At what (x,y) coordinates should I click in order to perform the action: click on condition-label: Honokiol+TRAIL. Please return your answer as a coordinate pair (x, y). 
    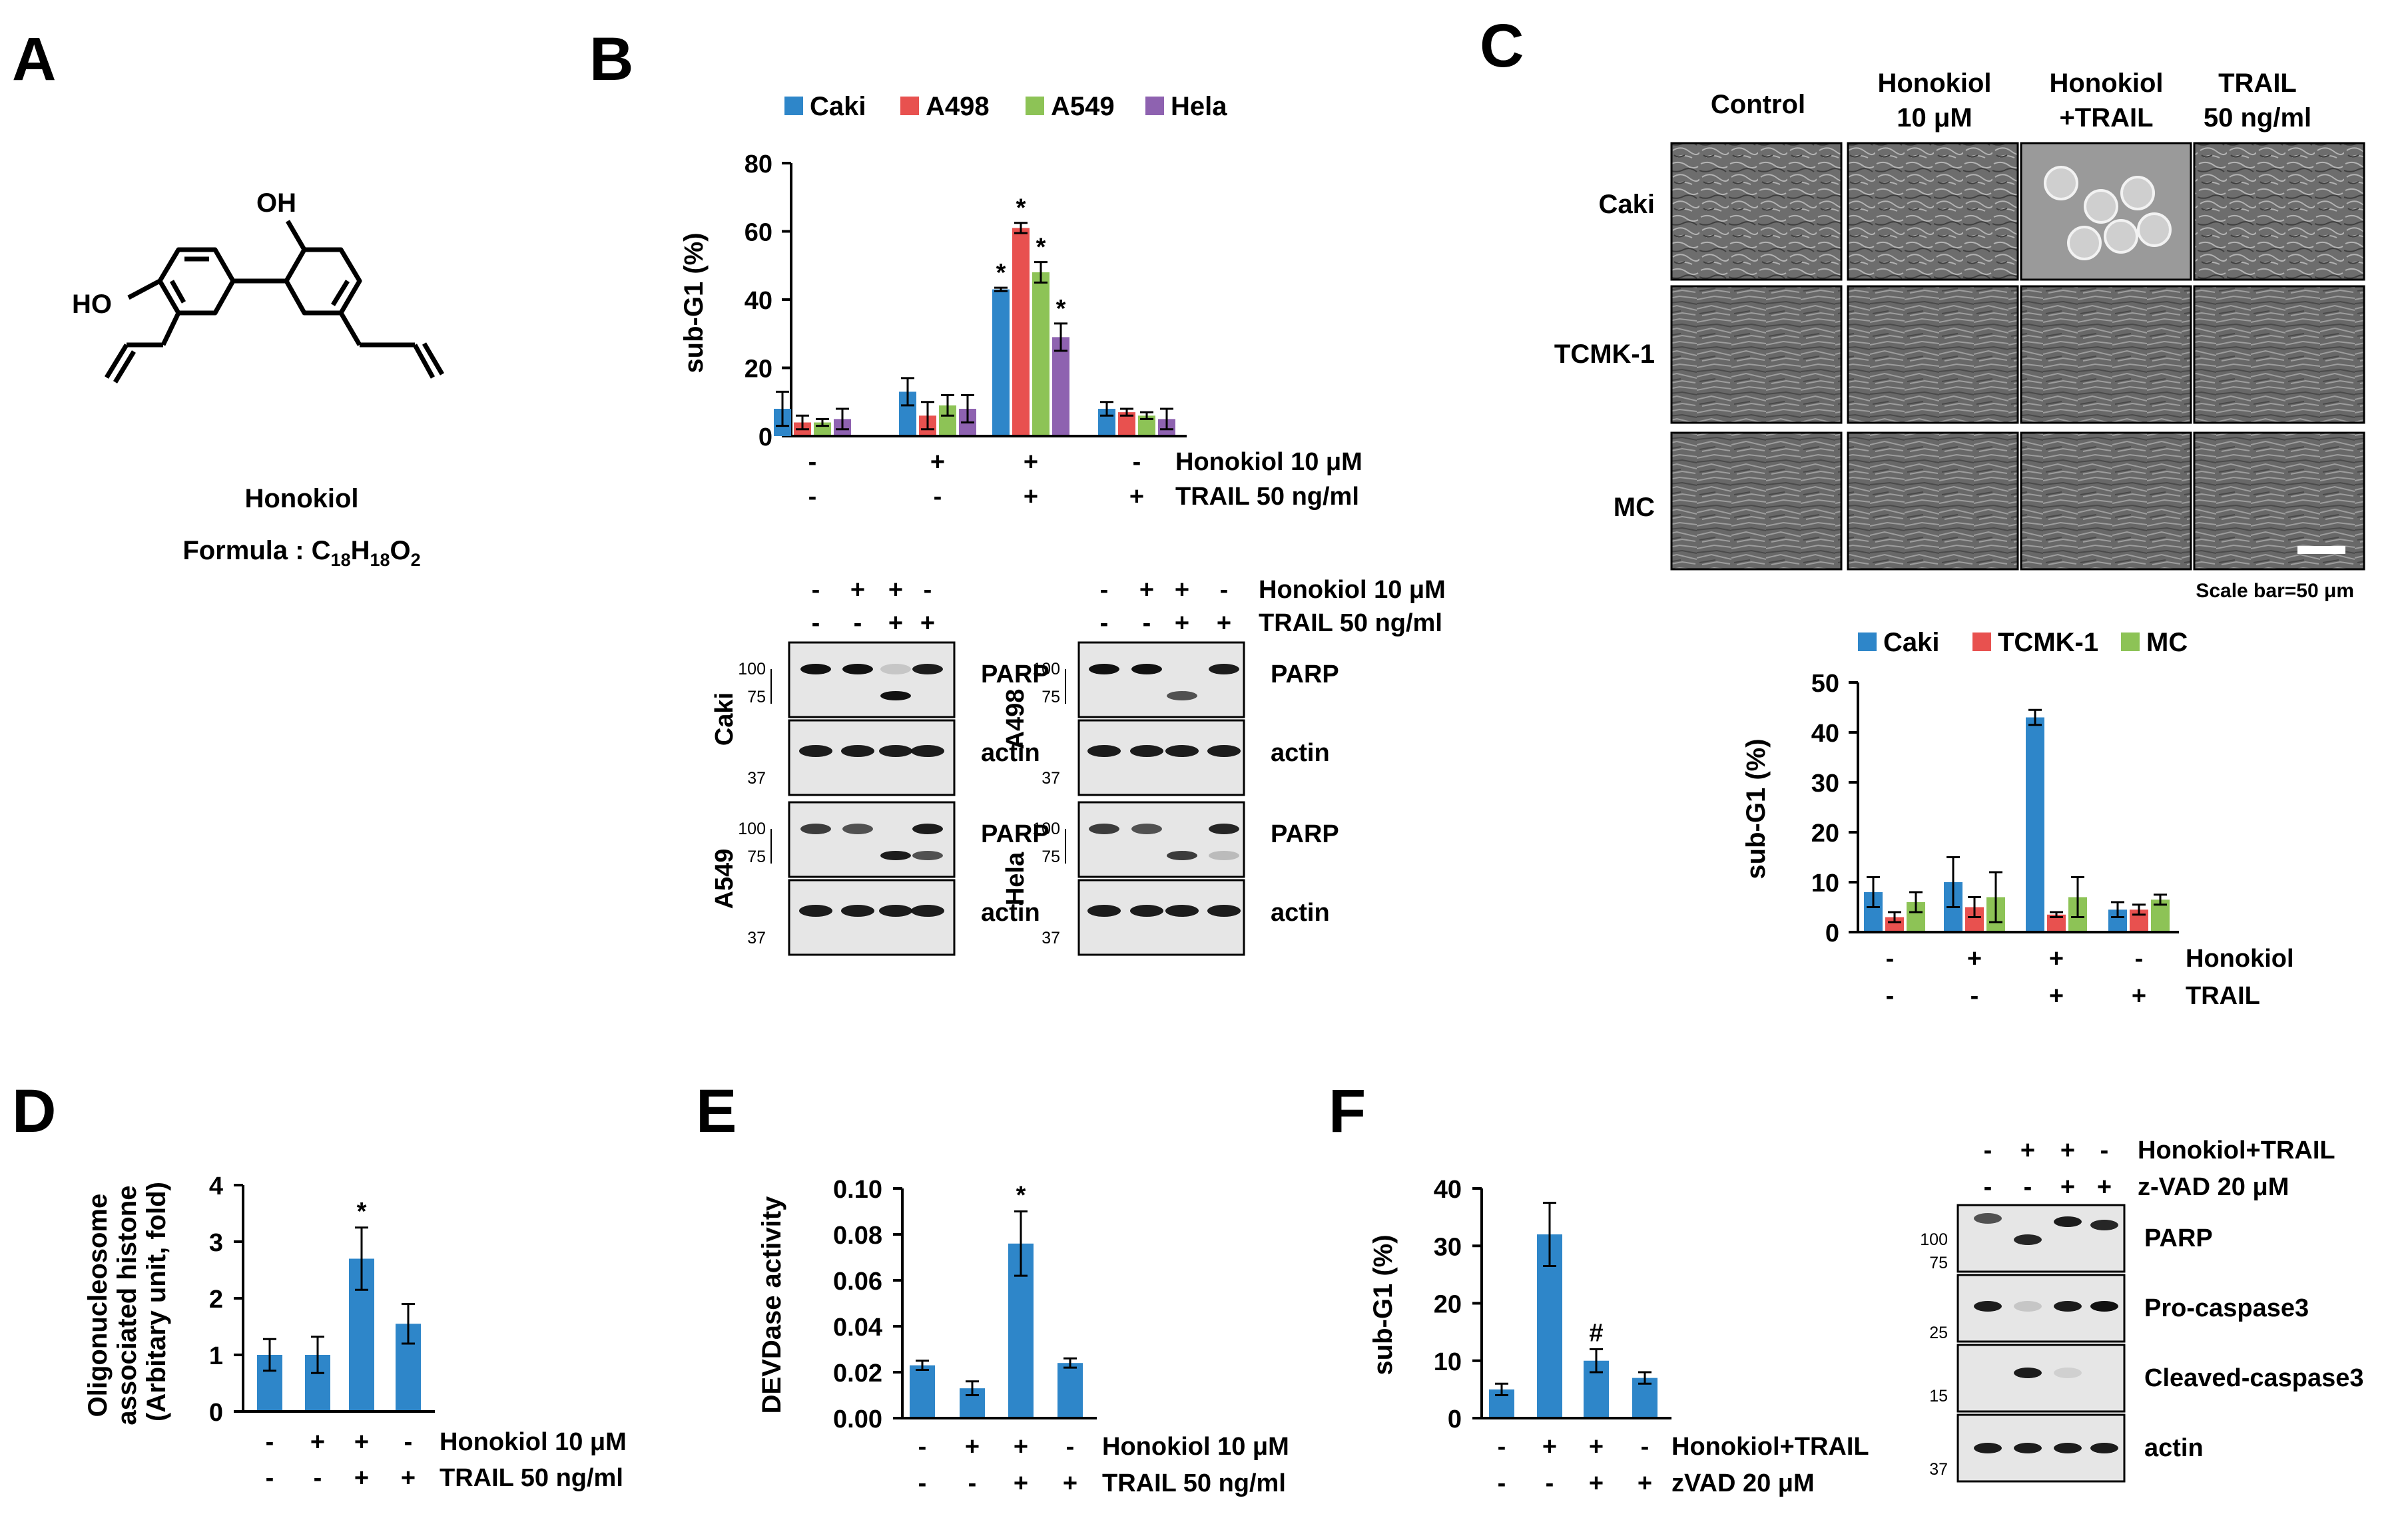
    Looking at the image, I should click on (1770, 1447).